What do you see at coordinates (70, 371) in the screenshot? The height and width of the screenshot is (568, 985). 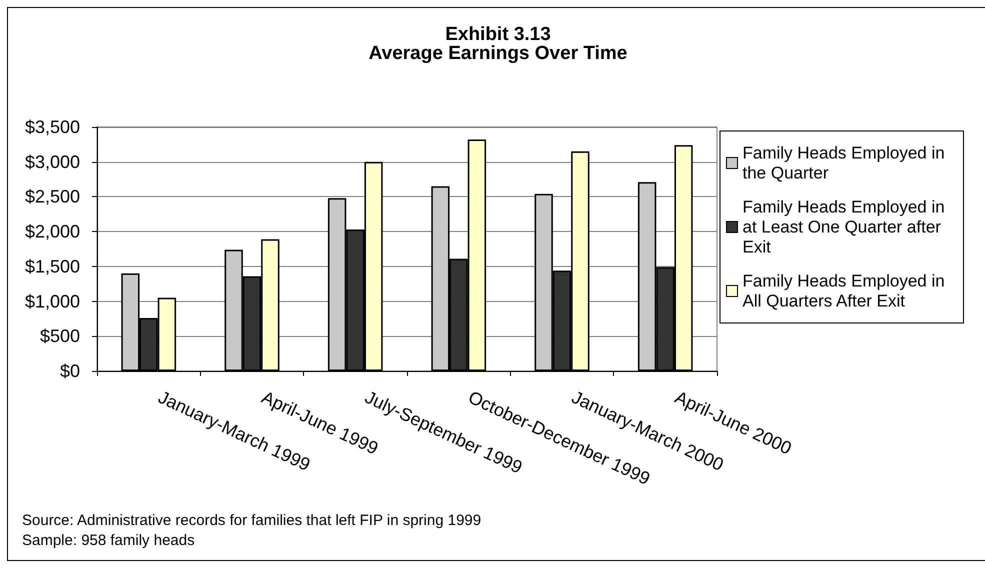 I see `y-tick-label: $0` at bounding box center [70, 371].